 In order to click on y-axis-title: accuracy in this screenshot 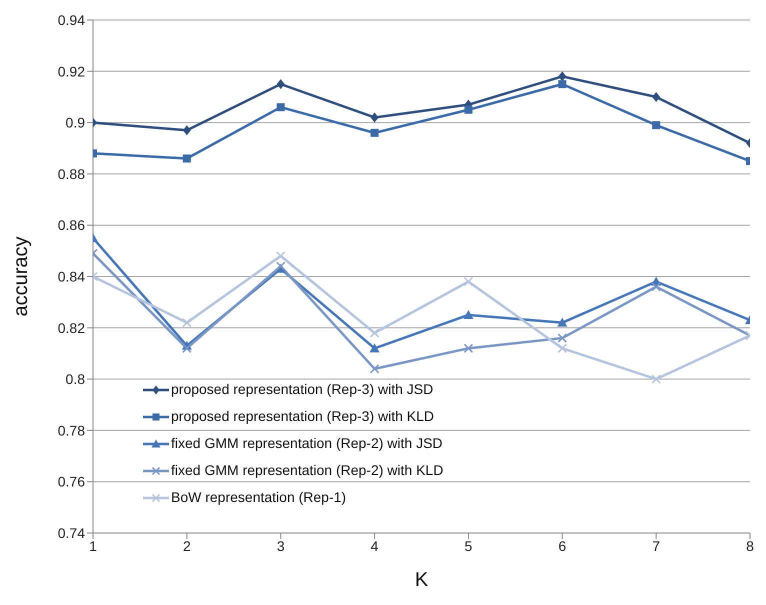, I will do `click(21, 276)`.